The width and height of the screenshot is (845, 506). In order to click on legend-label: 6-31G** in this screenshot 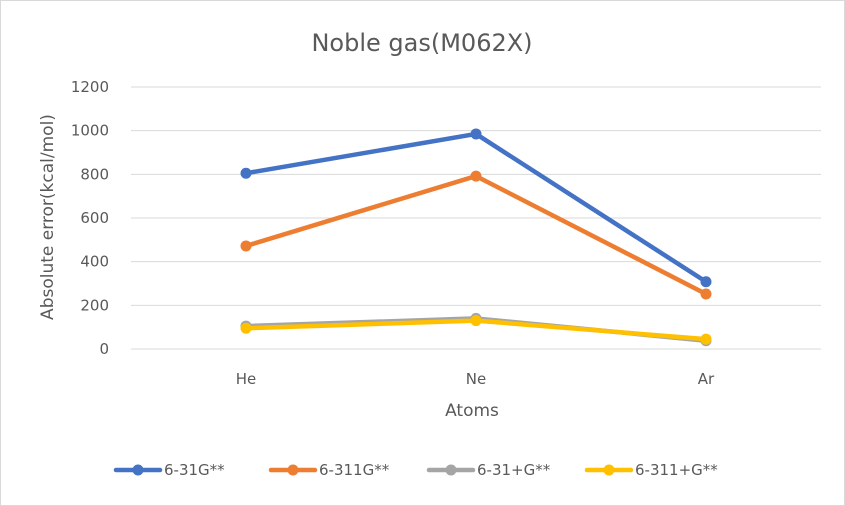, I will do `click(194, 470)`.